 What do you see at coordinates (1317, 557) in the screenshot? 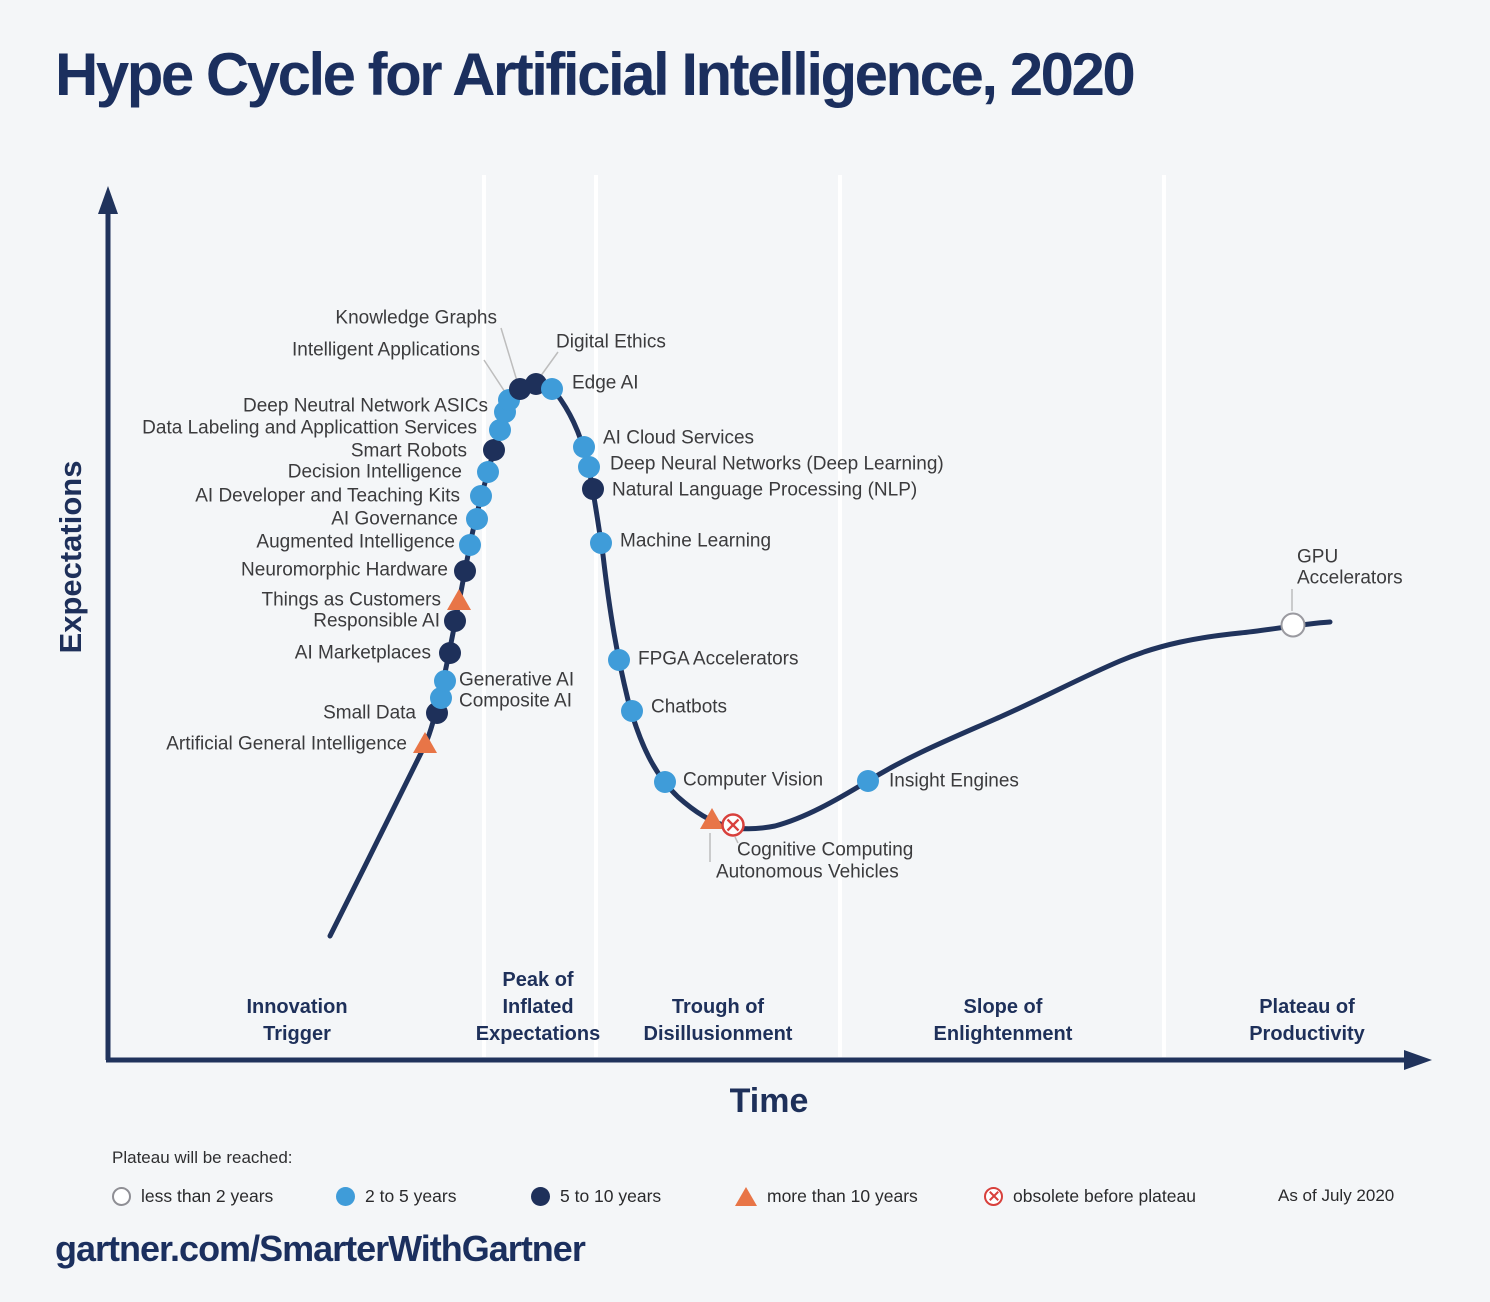
I see `point-label: GPU` at bounding box center [1317, 557].